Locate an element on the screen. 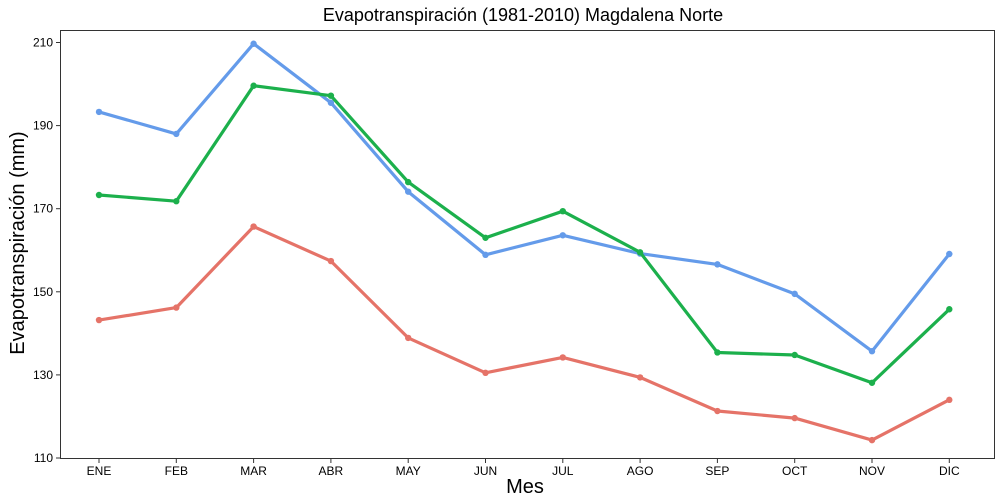 Image resolution: width=1000 pixels, height=500 pixels. x-tick-label: MAY is located at coordinates (408, 471).